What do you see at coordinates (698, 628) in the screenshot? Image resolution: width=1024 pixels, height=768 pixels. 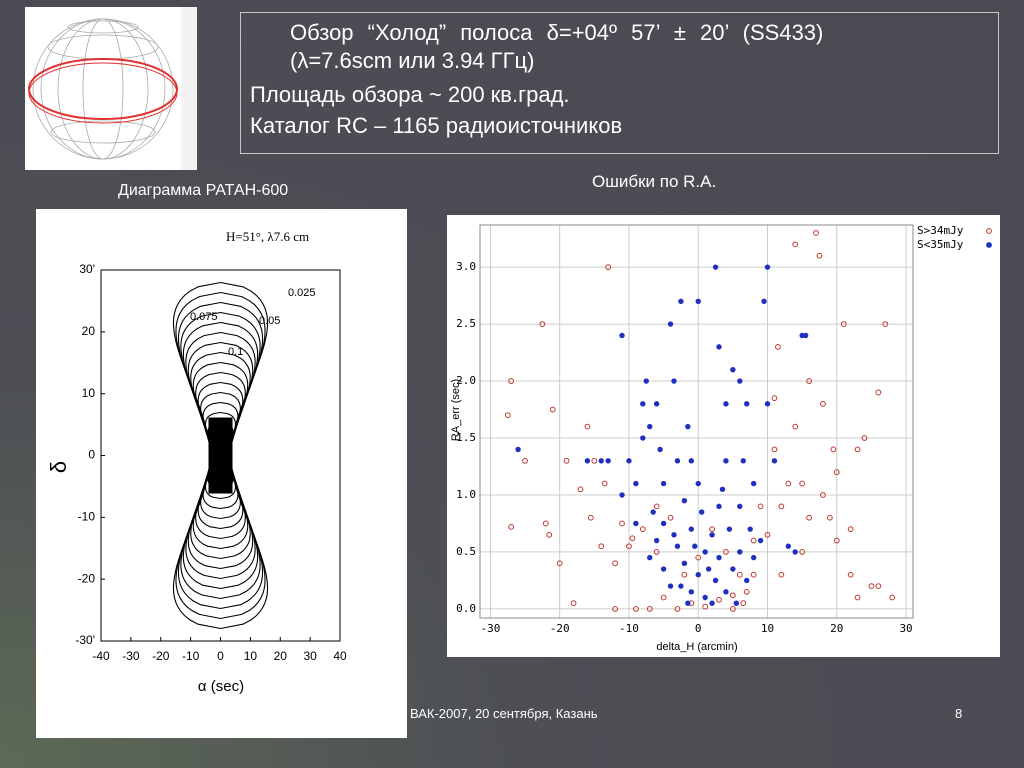 I see `x-tick-label: 0` at bounding box center [698, 628].